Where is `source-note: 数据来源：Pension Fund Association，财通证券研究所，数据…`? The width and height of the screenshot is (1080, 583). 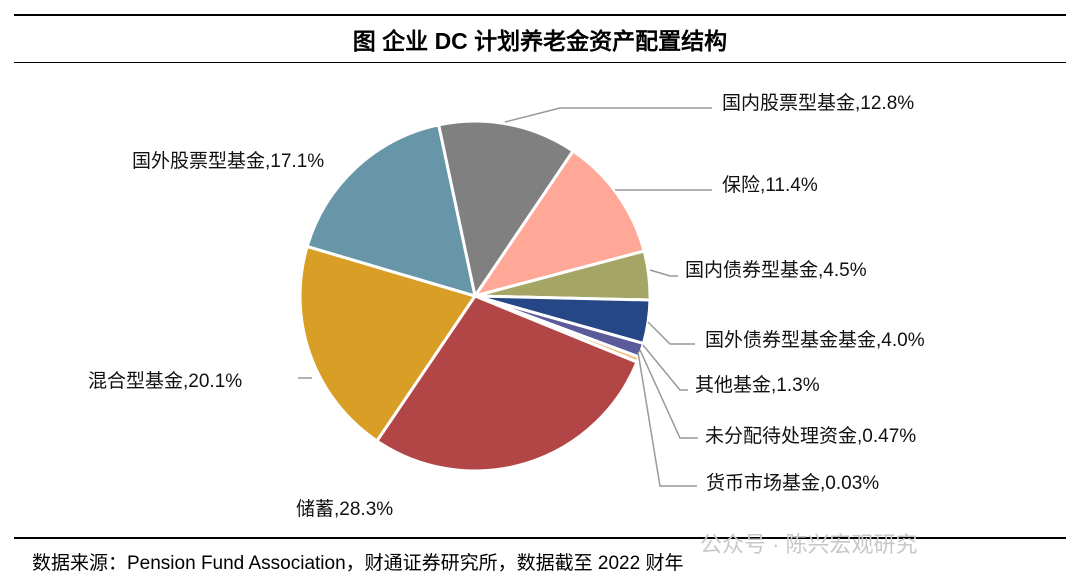 source-note: 数据来源：Pension Fund Association，财通证券研究所，数据… is located at coordinates (358, 563).